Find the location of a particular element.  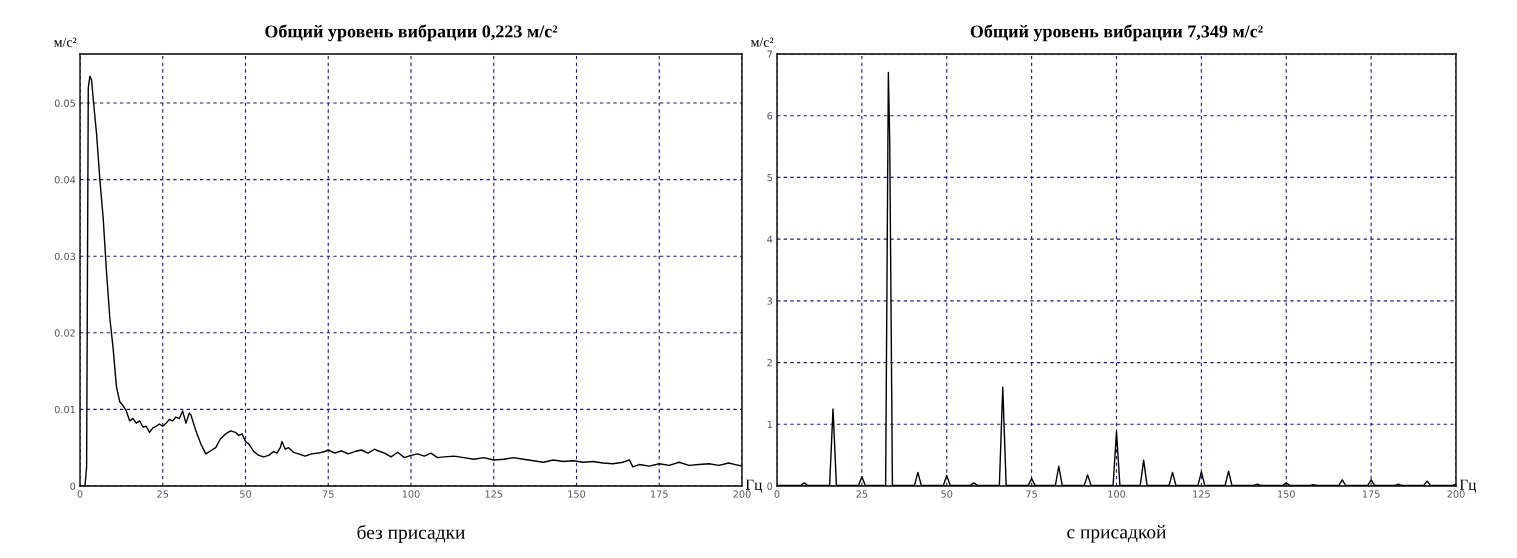

chart-title: Общий уровень вибрации 0,223 м/с² is located at coordinates (411, 33).